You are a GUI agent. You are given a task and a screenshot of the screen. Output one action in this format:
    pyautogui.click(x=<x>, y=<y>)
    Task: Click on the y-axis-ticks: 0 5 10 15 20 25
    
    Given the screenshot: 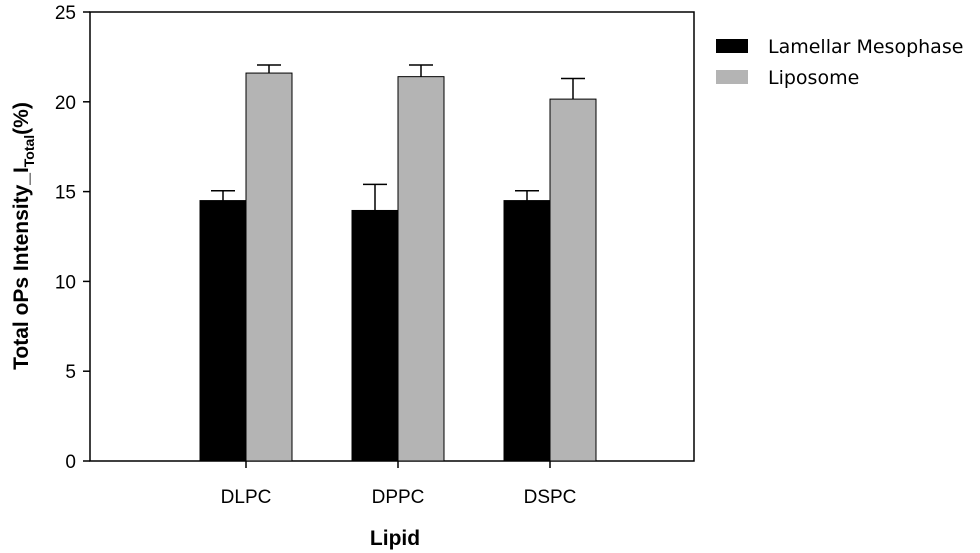 What is the action you would take?
    pyautogui.click(x=72, y=238)
    